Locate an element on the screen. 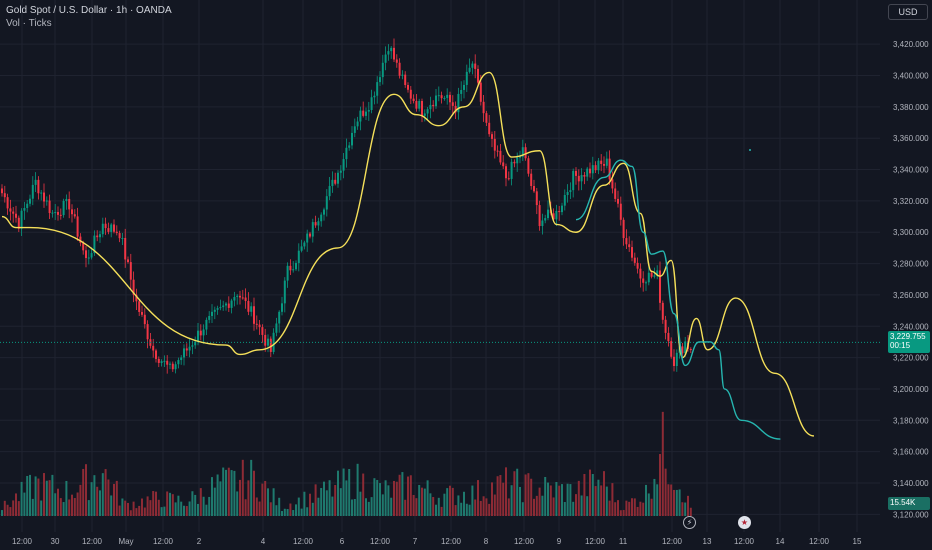  x-tick-label: 6 is located at coordinates (342, 541).